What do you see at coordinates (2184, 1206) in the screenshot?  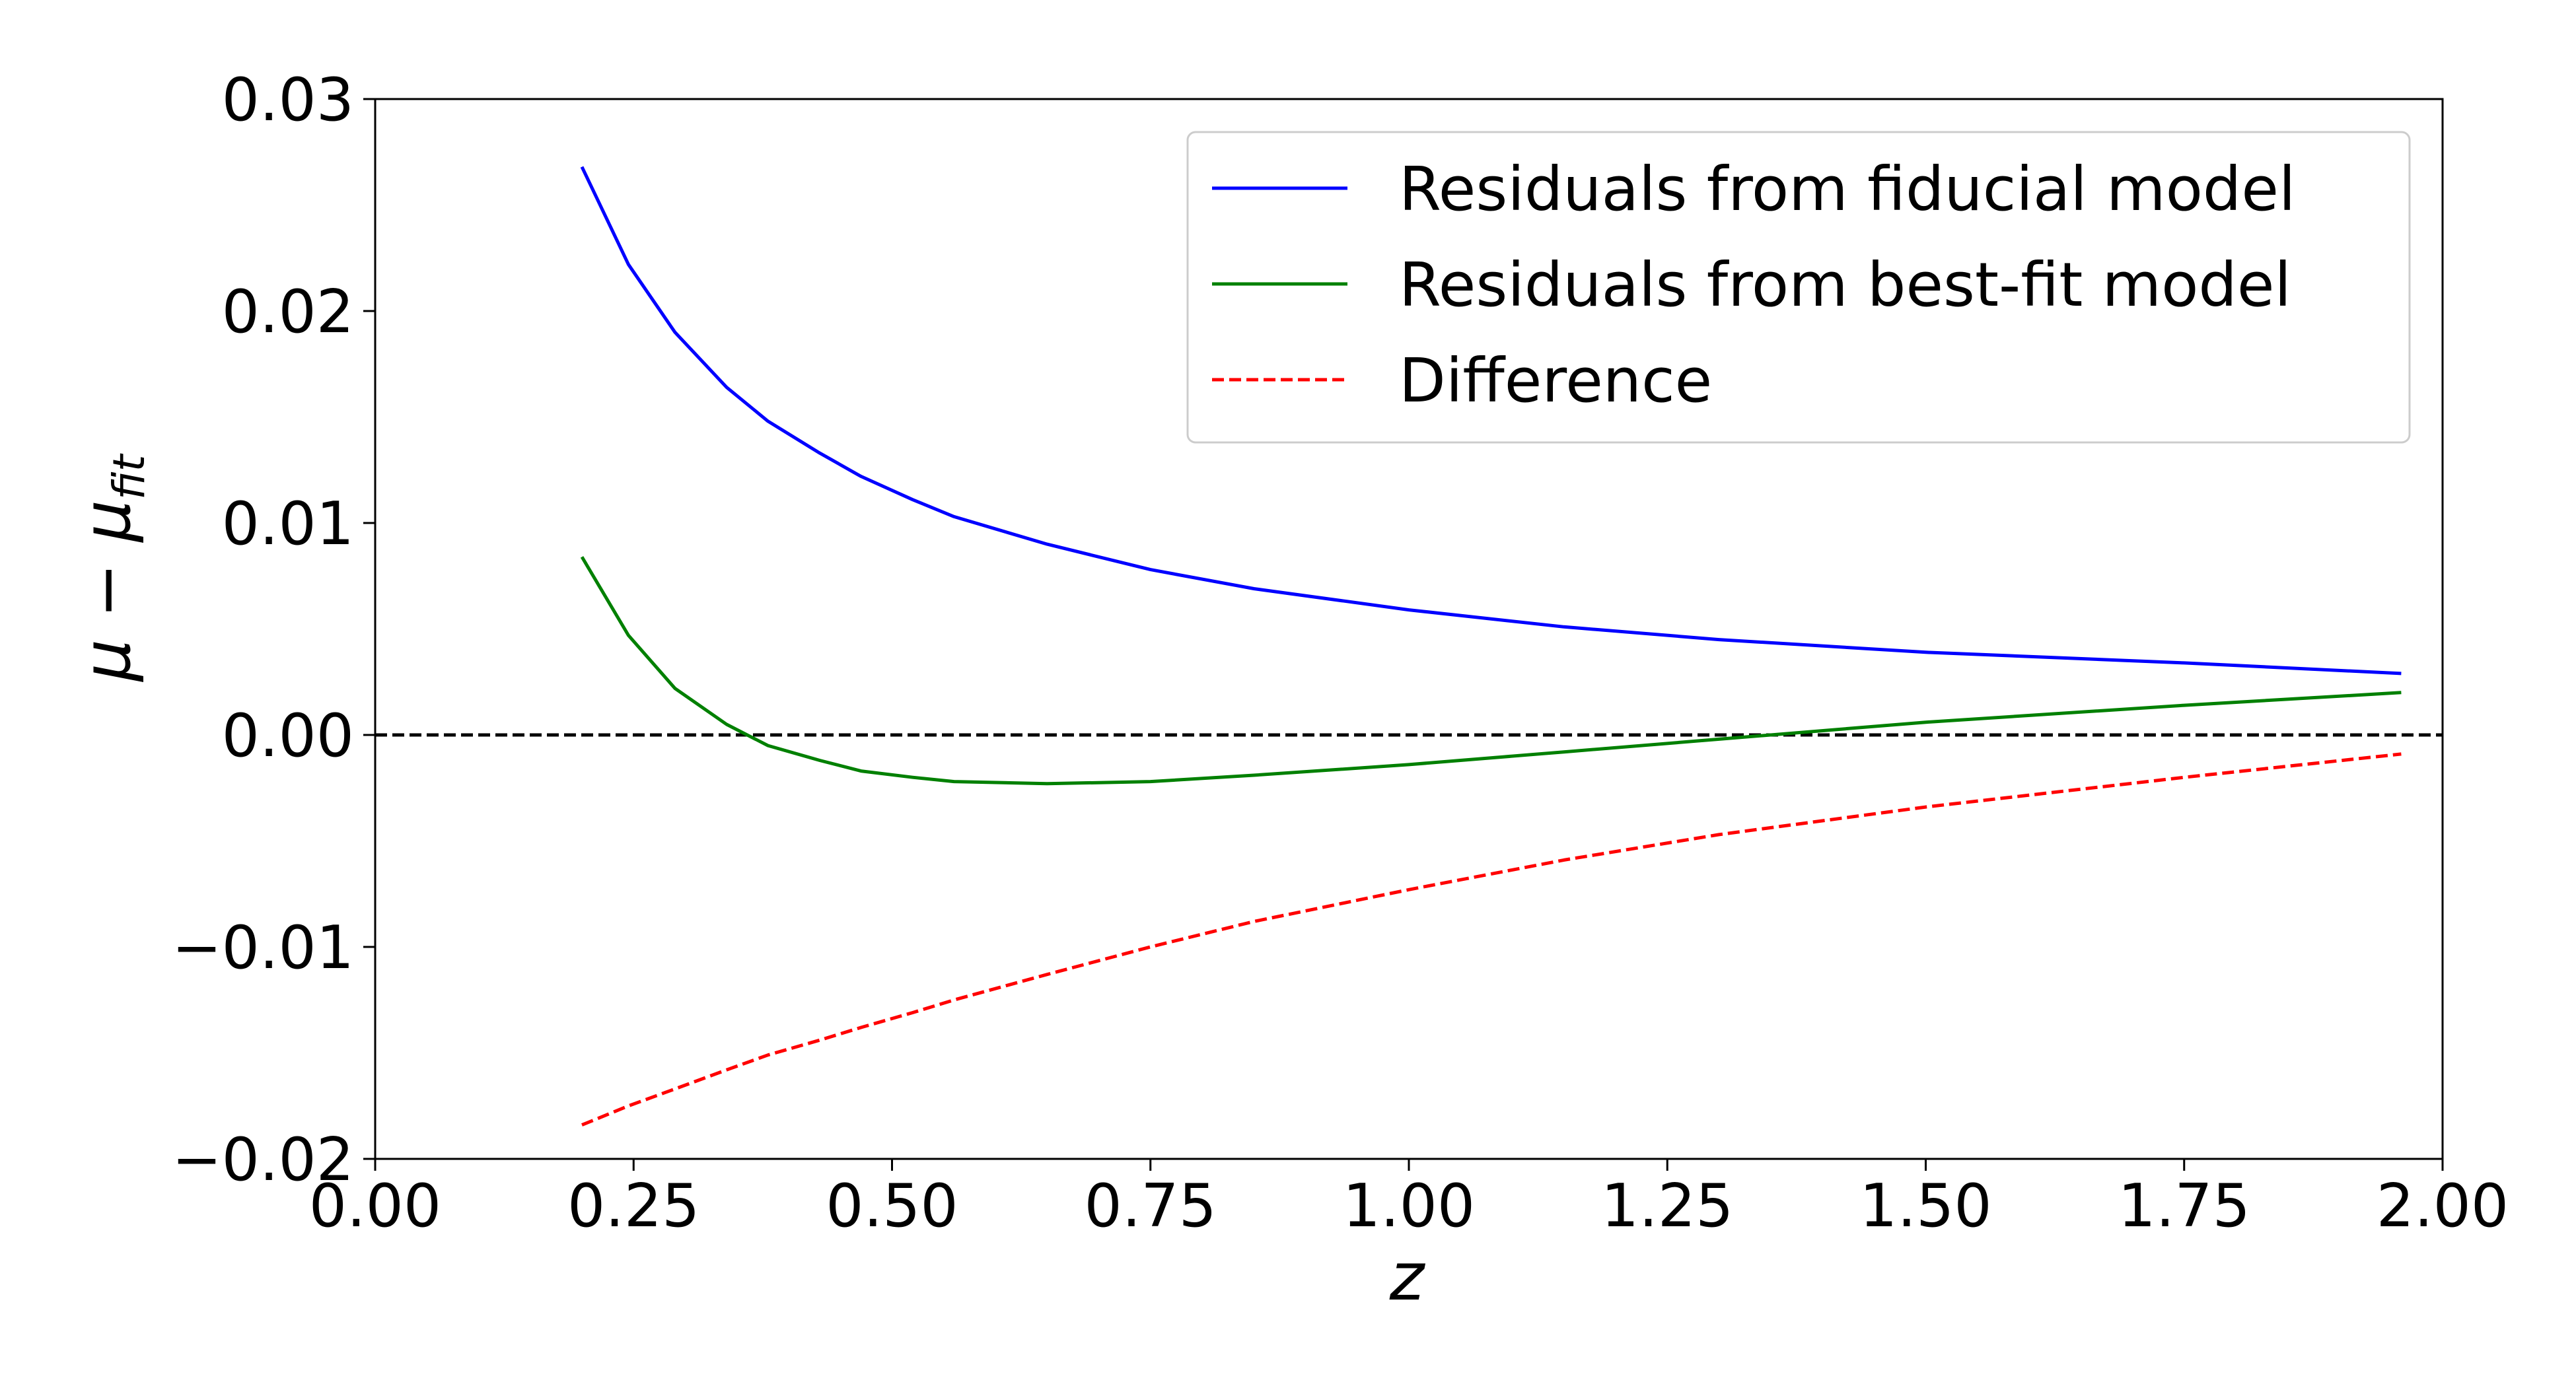 I see `x-tick-label: 1.75` at bounding box center [2184, 1206].